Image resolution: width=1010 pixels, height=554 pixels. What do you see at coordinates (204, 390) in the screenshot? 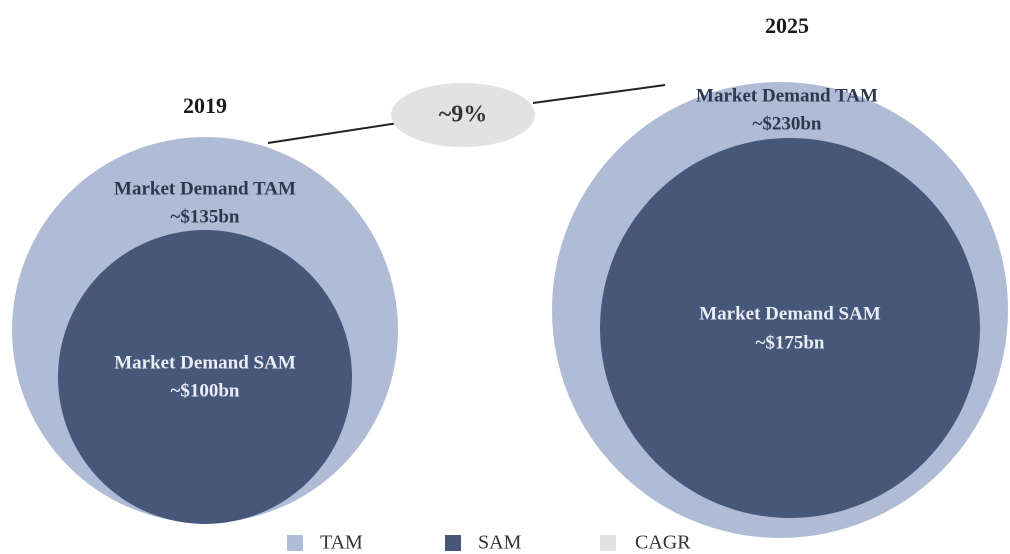
I see `sam-value: ~$100bn` at bounding box center [204, 390].